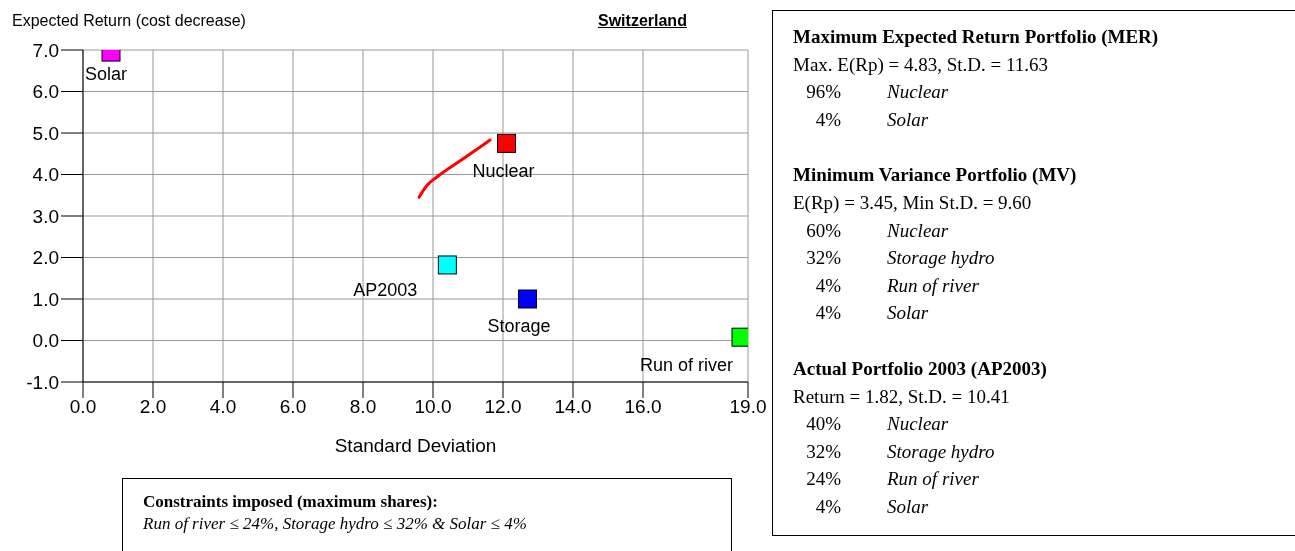 The width and height of the screenshot is (1295, 551). I want to click on x-tick-label: 14.0, so click(573, 407).